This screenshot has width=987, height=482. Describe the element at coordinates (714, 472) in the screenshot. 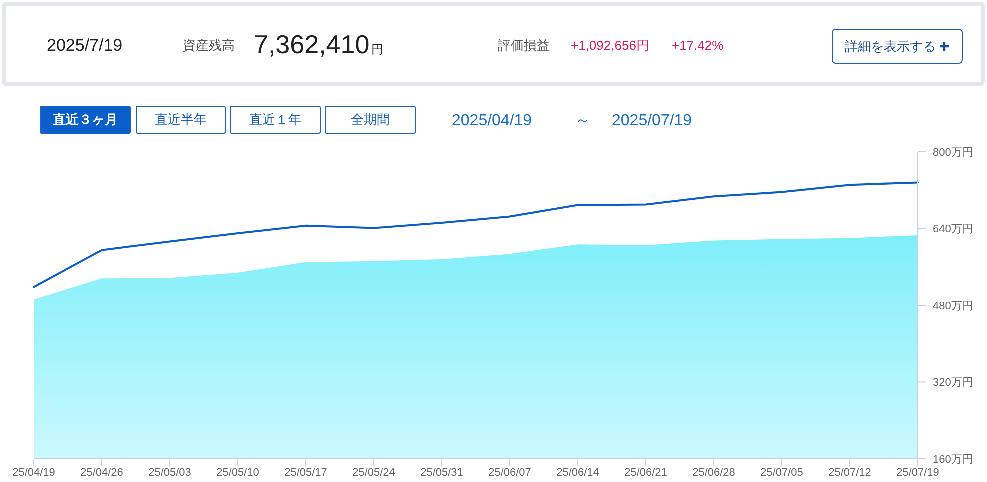

I see `x-tick-label: 25/06/28` at that location.